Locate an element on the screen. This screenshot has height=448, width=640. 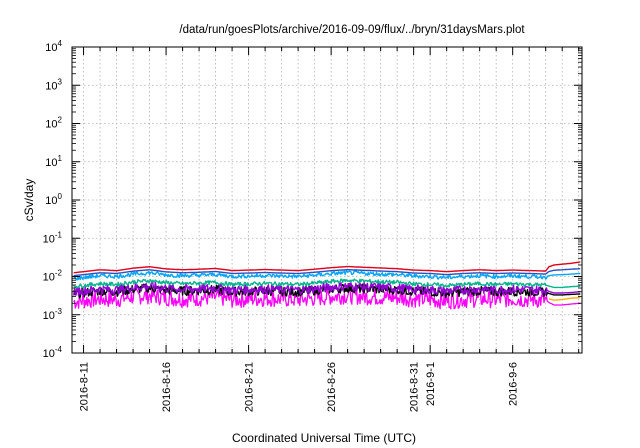
x-tick-label: 2016-8-16 is located at coordinates (167, 387).